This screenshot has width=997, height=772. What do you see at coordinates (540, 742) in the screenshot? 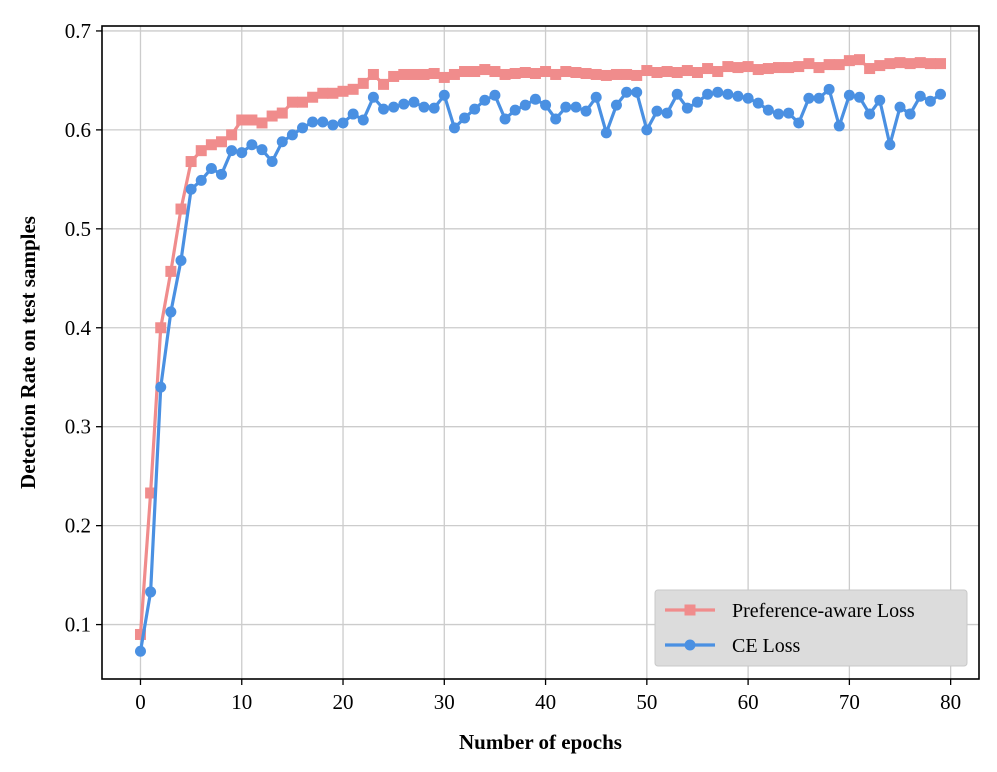
I see `x-axis-title: Number of epochs` at bounding box center [540, 742].